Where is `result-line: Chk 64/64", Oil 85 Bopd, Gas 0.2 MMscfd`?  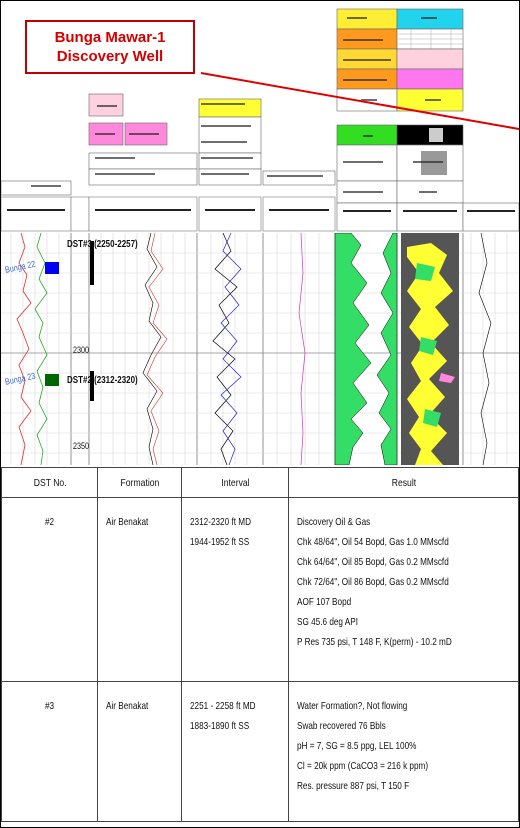
result-line: Chk 64/64", Oil 85 Bopd, Gas 0.2 MMscfd is located at coordinates (373, 562).